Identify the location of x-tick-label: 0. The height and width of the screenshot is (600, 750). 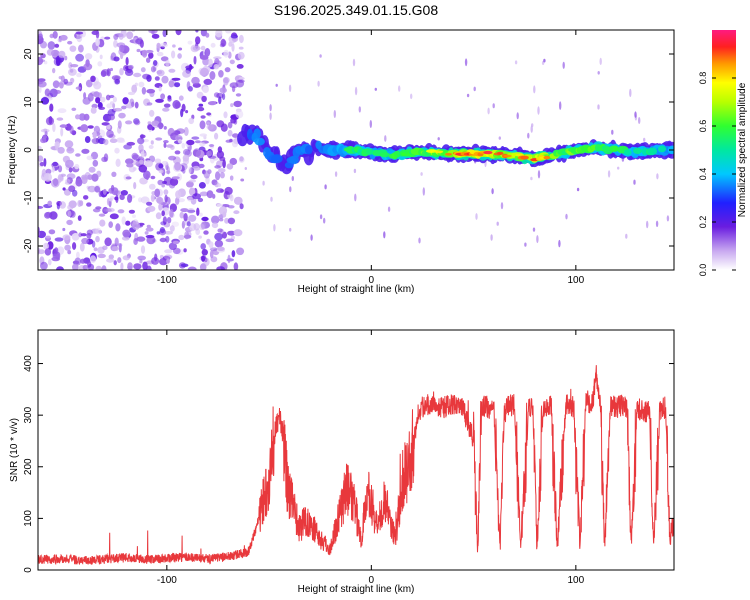
(372, 580).